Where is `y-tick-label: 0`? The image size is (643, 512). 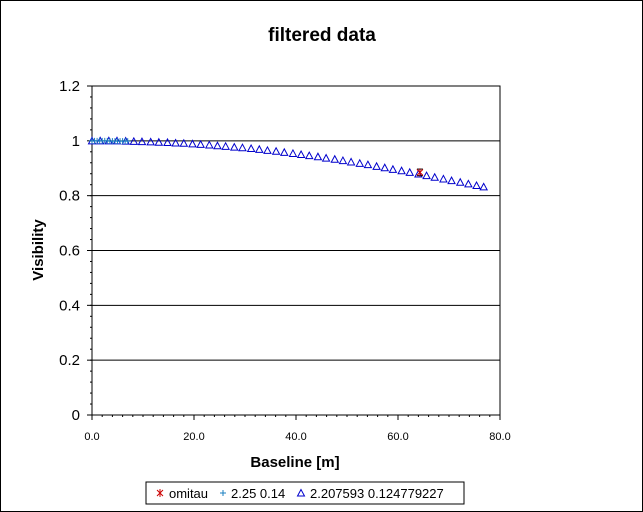
y-tick-label: 0 is located at coordinates (76, 415).